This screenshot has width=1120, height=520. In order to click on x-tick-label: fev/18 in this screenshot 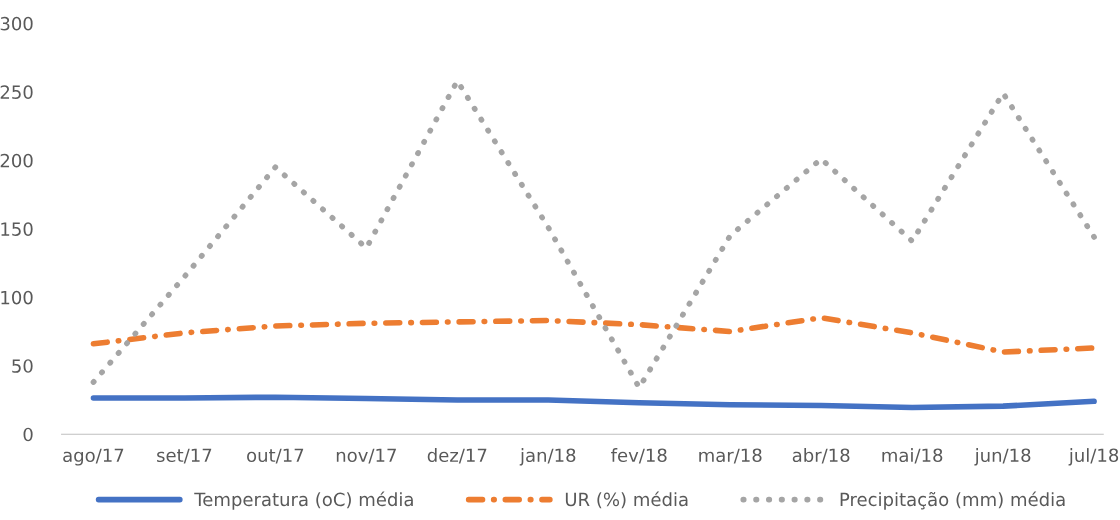, I will do `click(639, 456)`.